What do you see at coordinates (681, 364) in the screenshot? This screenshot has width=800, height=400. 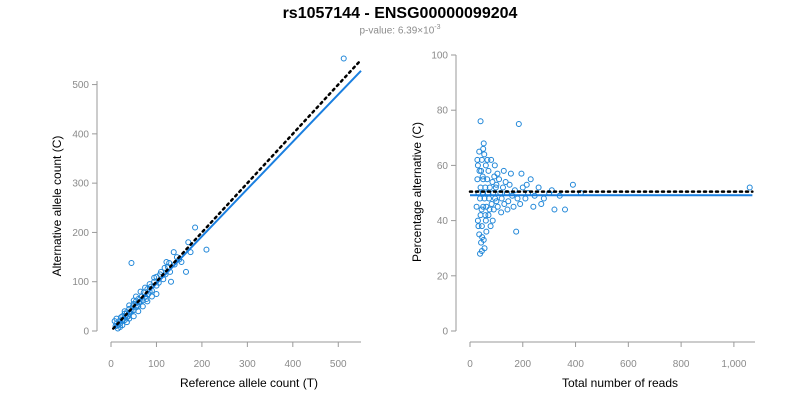 I see `x-tick-label: 800` at bounding box center [681, 364].